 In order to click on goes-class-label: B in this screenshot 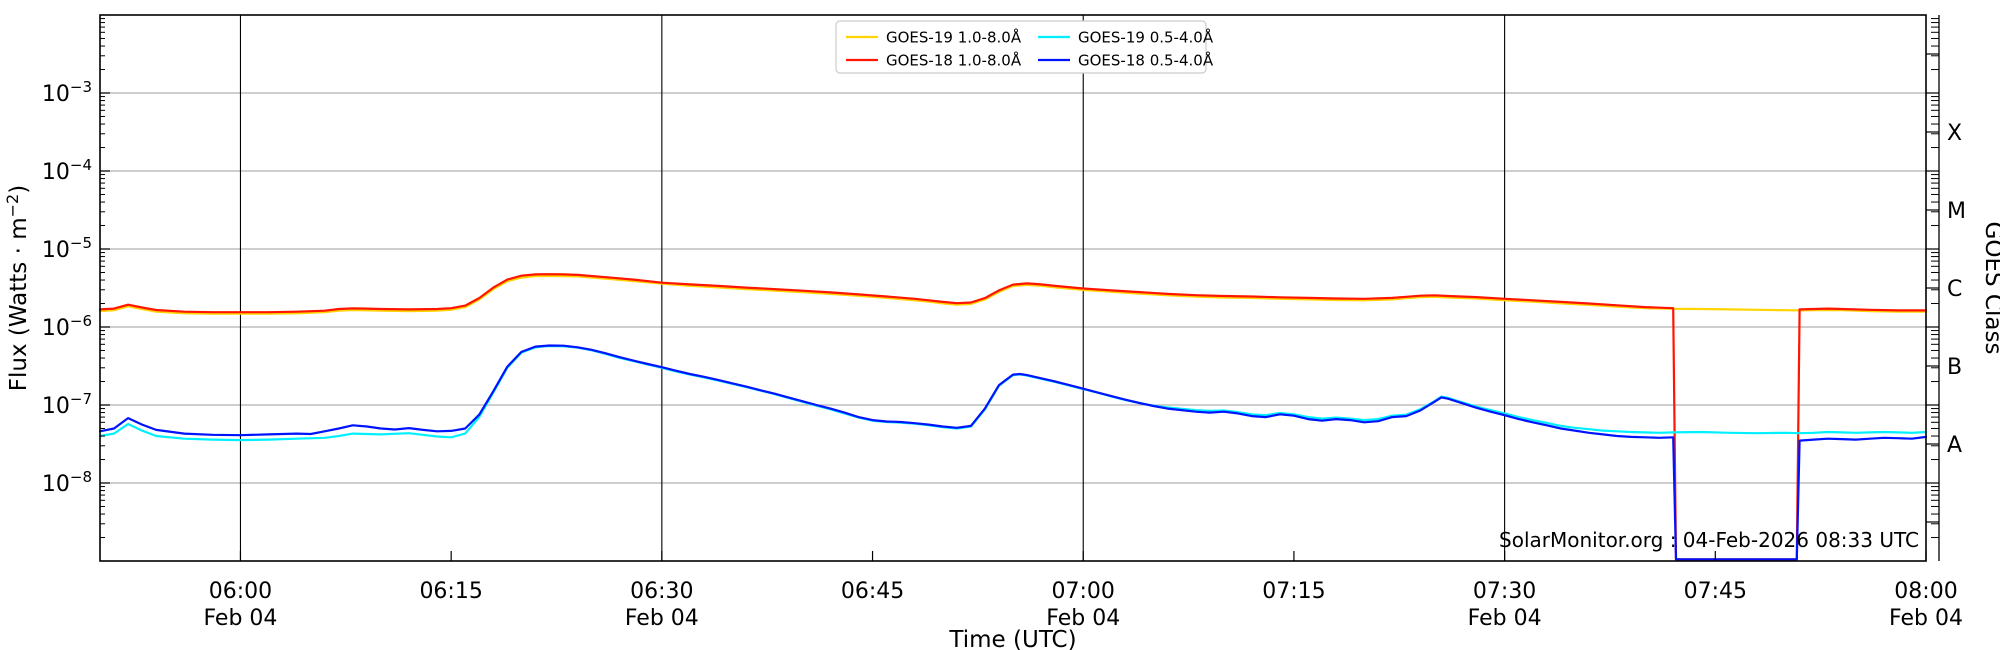, I will do `click(1954, 367)`.